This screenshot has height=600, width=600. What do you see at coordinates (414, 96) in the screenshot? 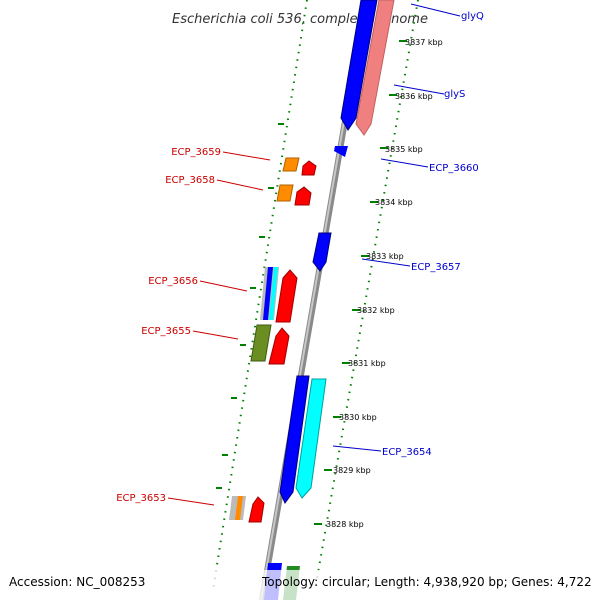
I see `tick-label: 3836 kbp` at bounding box center [414, 96].